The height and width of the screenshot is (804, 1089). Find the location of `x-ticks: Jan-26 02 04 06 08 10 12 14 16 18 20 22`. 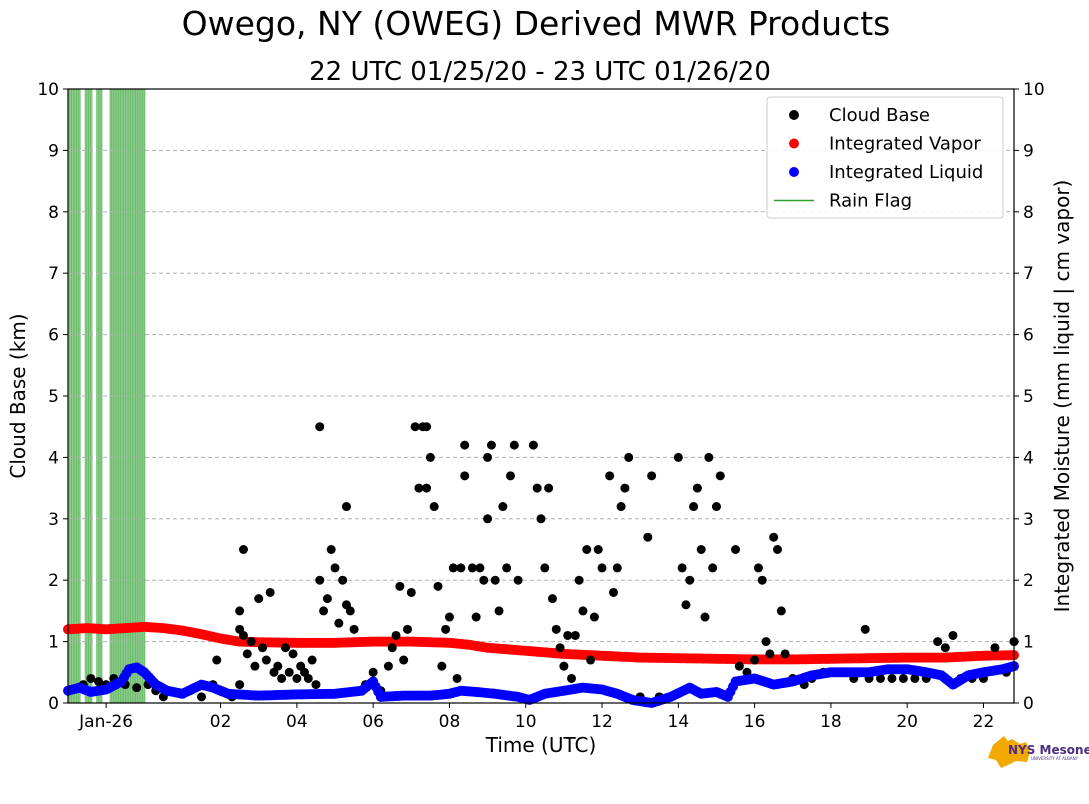

x-ticks: Jan-26 02 04 06 08 10 12 14 16 18 20 22 is located at coordinates (536, 717).